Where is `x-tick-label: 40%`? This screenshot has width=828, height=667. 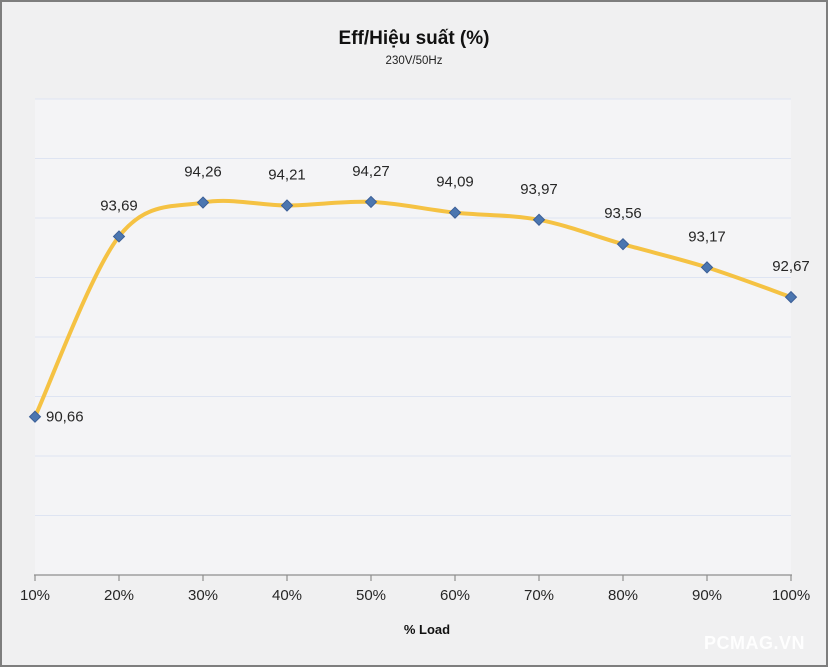 x-tick-label: 40% is located at coordinates (287, 595).